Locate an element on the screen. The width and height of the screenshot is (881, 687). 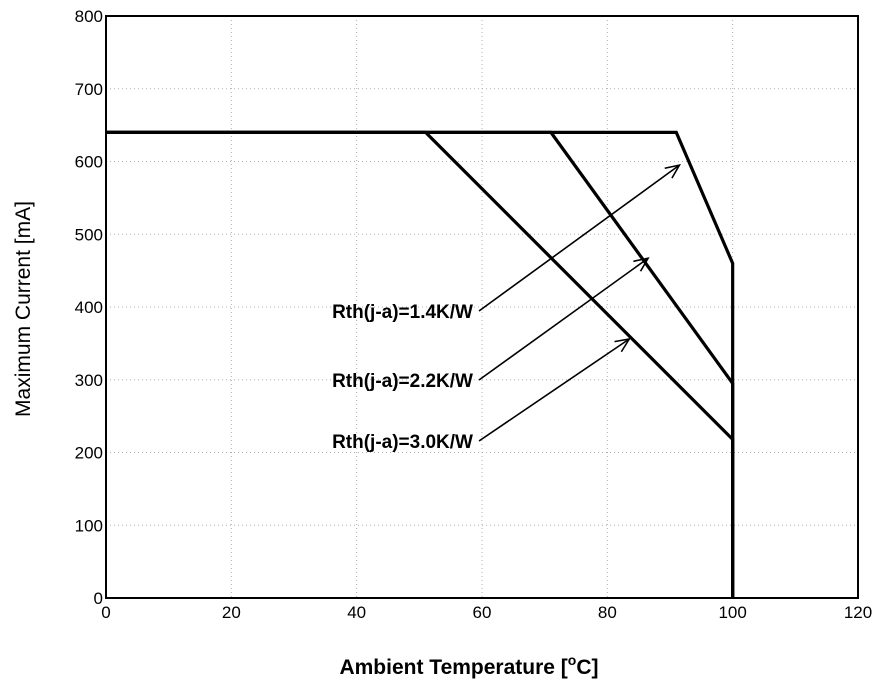
x-tick-label: 0 is located at coordinates (105, 612).